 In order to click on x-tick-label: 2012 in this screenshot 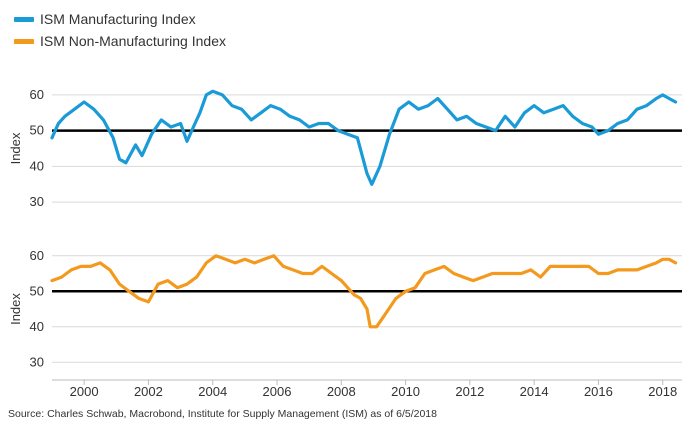, I will do `click(469, 391)`.